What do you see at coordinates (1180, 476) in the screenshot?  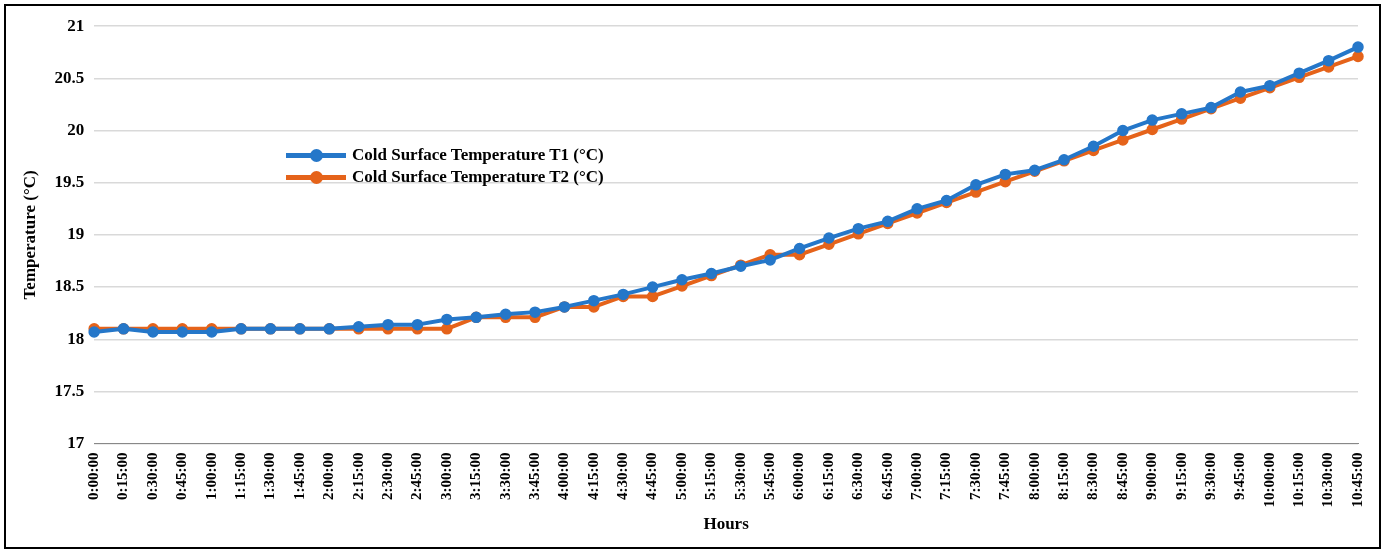 I see `x-tick-label: 9:15:00` at bounding box center [1180, 476].